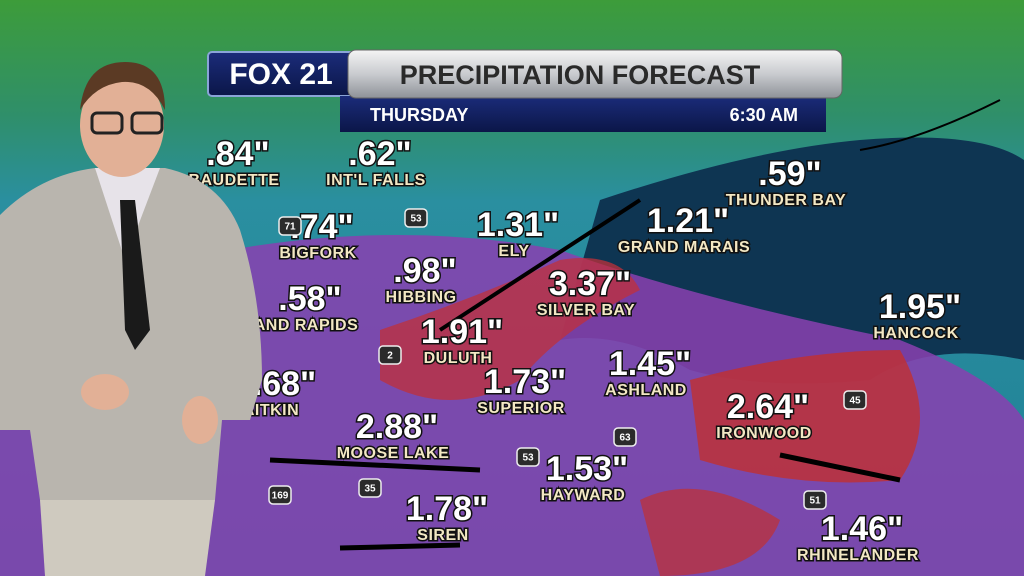  What do you see at coordinates (420, 297) in the screenshot?
I see `place-name: HIBBING` at bounding box center [420, 297].